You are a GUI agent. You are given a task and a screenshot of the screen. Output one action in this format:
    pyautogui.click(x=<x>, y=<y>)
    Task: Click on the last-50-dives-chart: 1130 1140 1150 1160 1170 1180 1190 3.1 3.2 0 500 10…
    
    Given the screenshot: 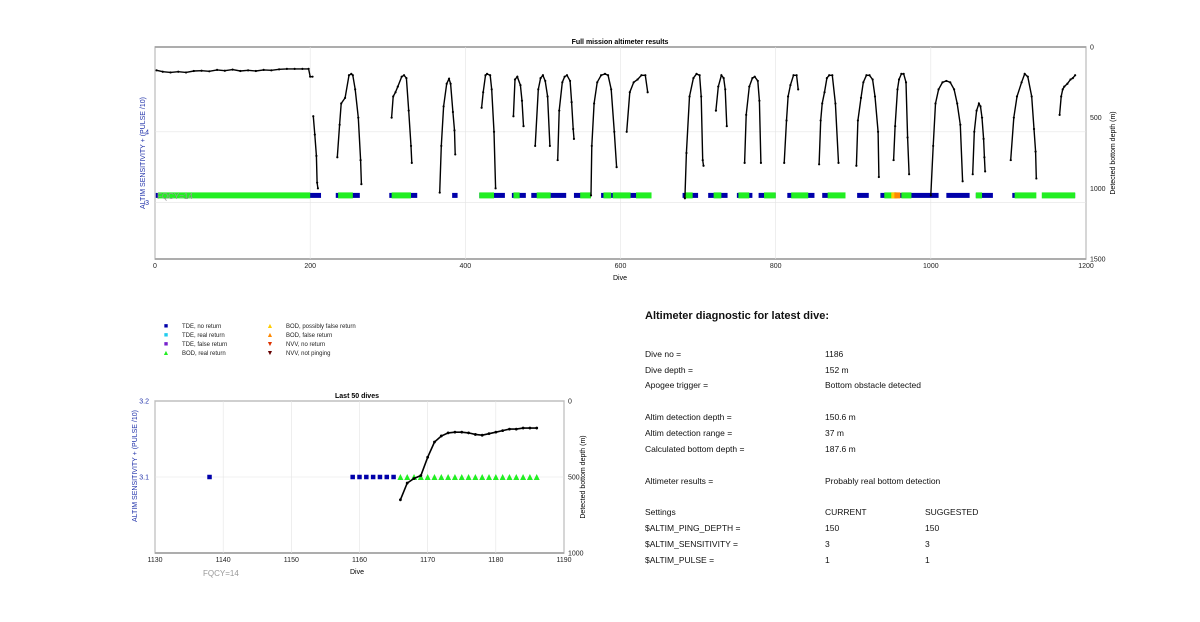 What is the action you would take?
    pyautogui.click(x=359, y=485)
    